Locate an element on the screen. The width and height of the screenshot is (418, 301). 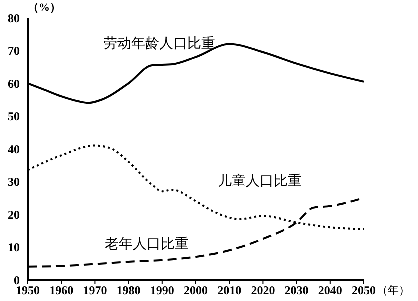
x-tick-label: 2030 is located at coordinates (296, 291).